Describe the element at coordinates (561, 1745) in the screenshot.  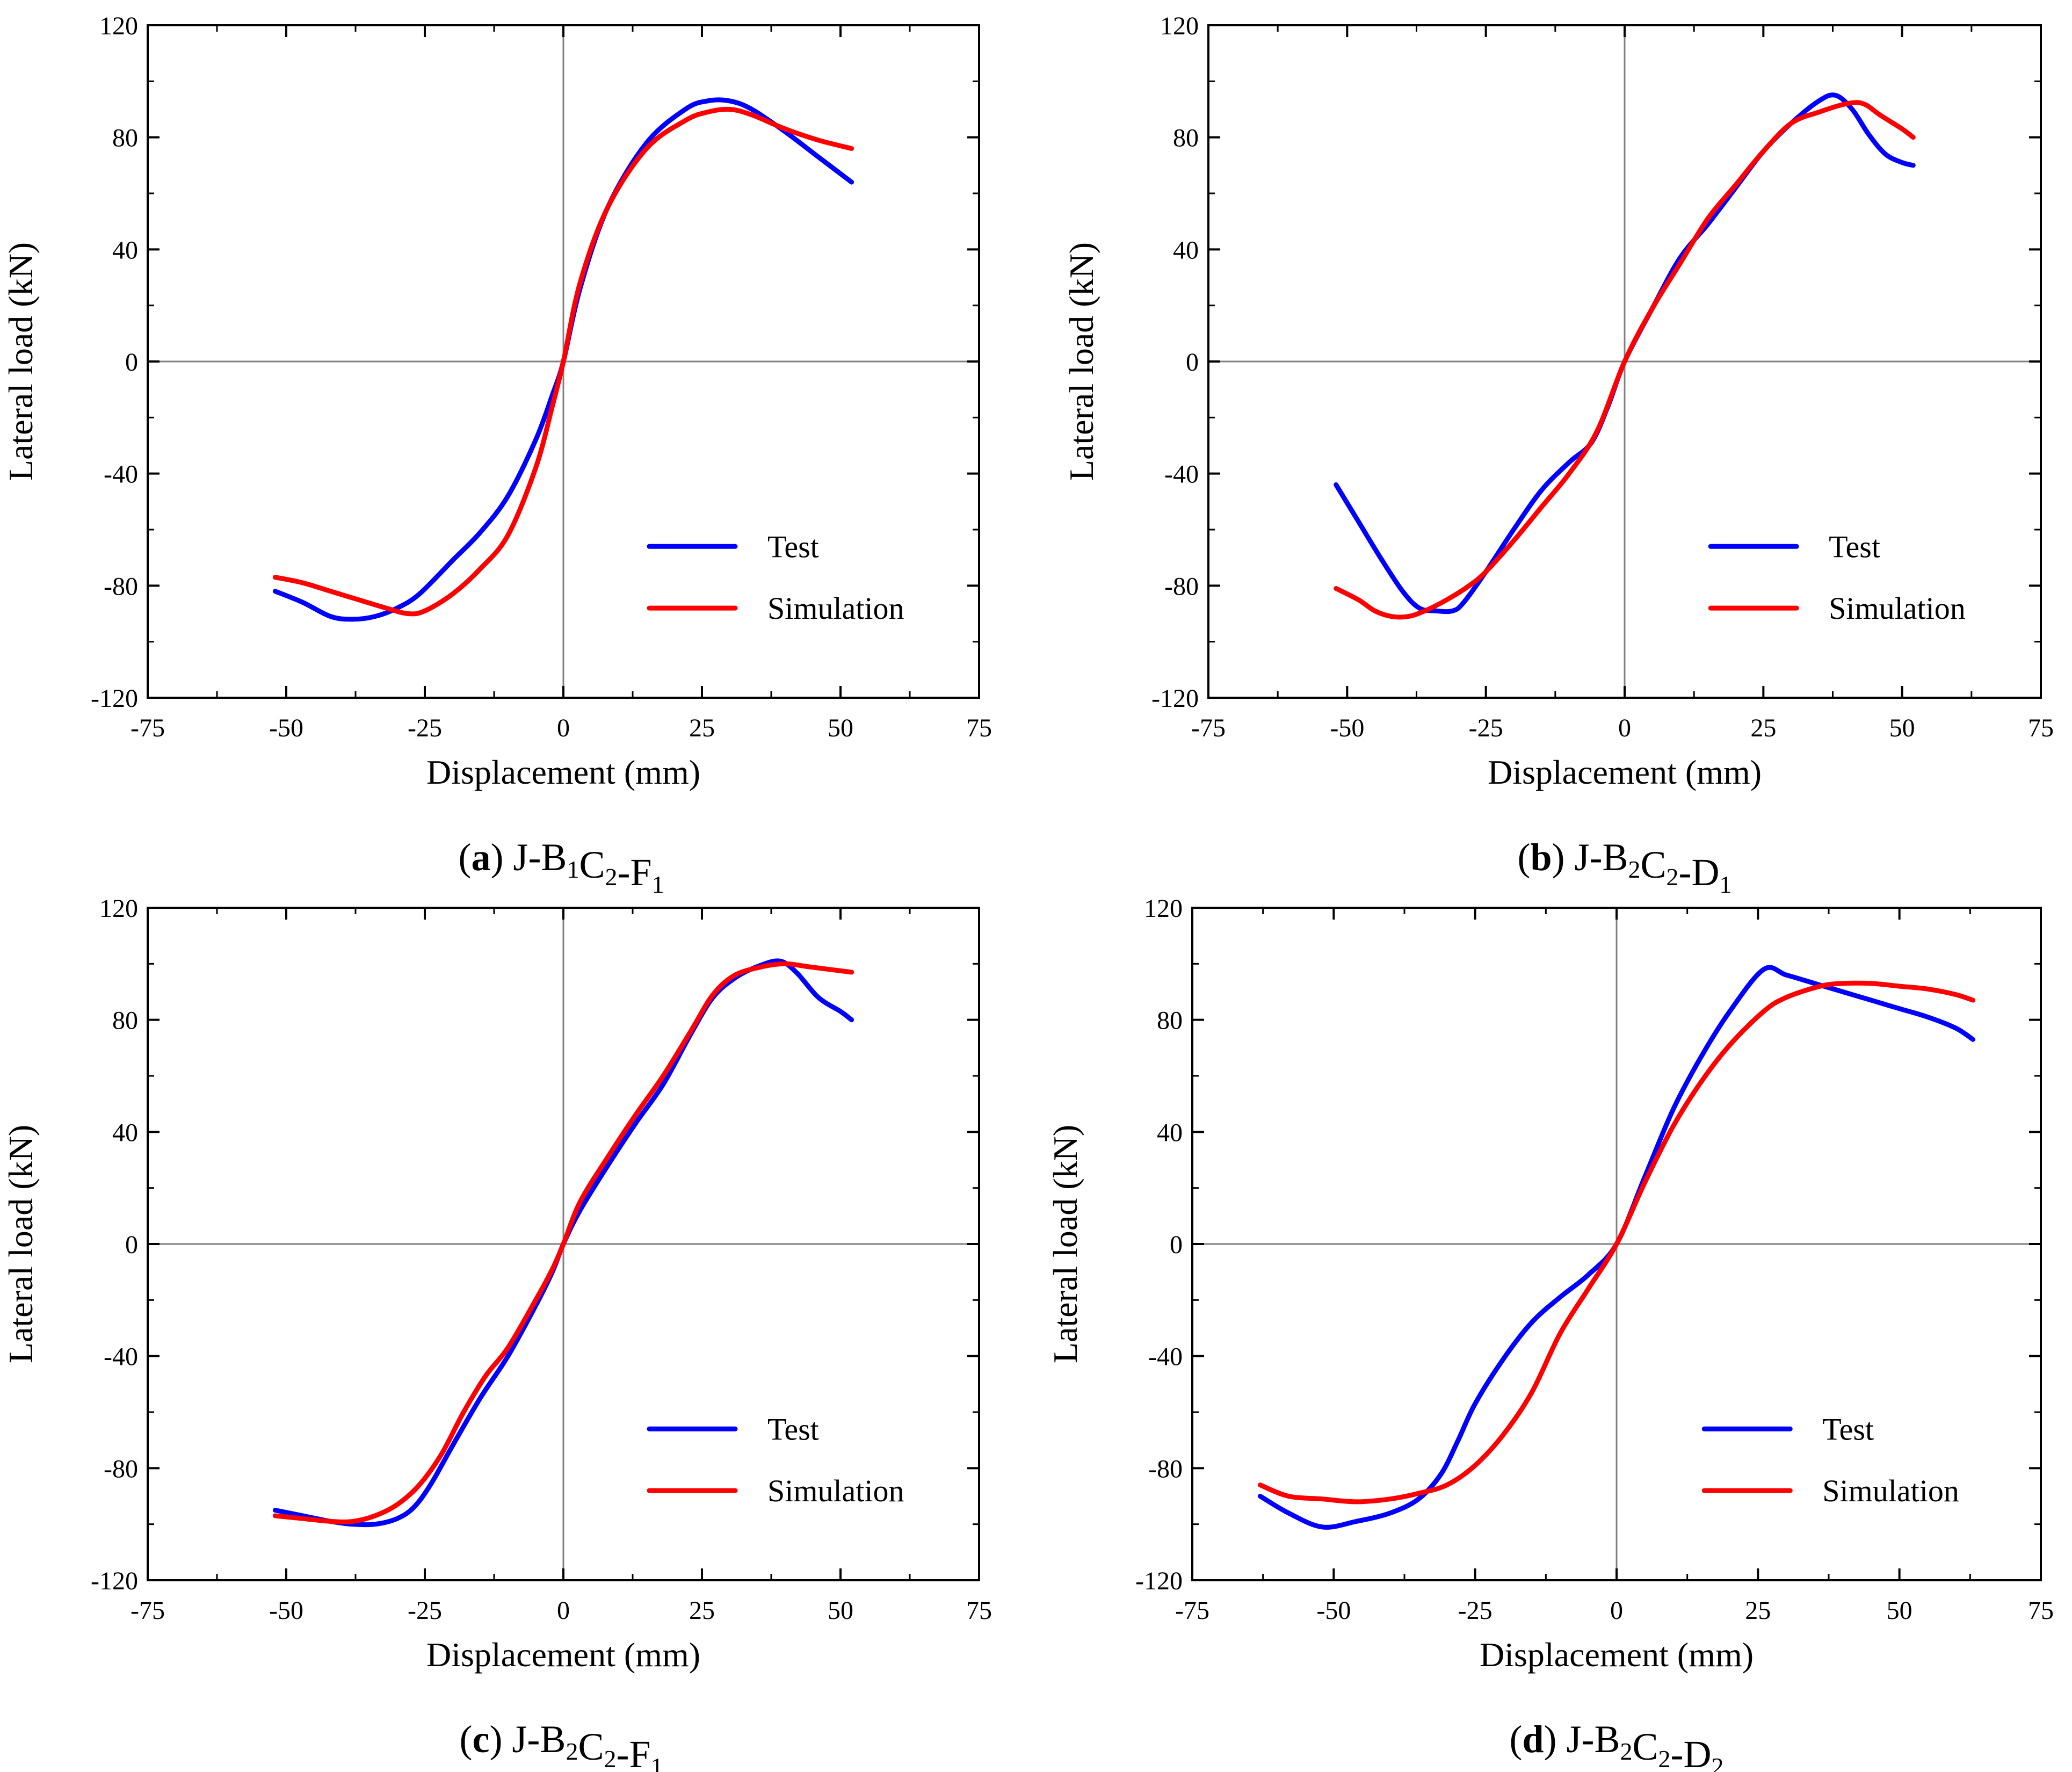
I see `panel-caption: (c) J-B2C2-F1` at that location.